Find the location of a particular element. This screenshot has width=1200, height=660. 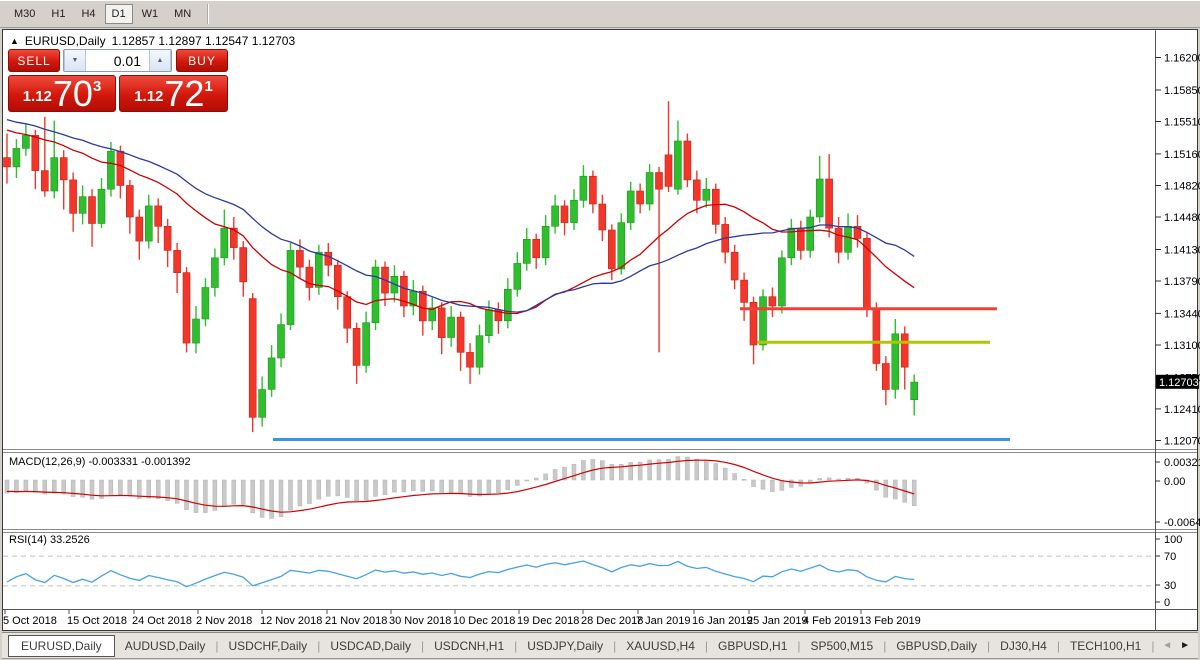

chart-tab-usdchf-daily: USDCHF,Daily is located at coordinates (268, 645).